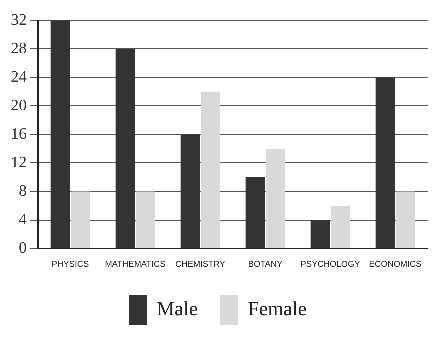  What do you see at coordinates (330, 264) in the screenshot?
I see `x-tick-label: PSYCHOLOGY` at bounding box center [330, 264].